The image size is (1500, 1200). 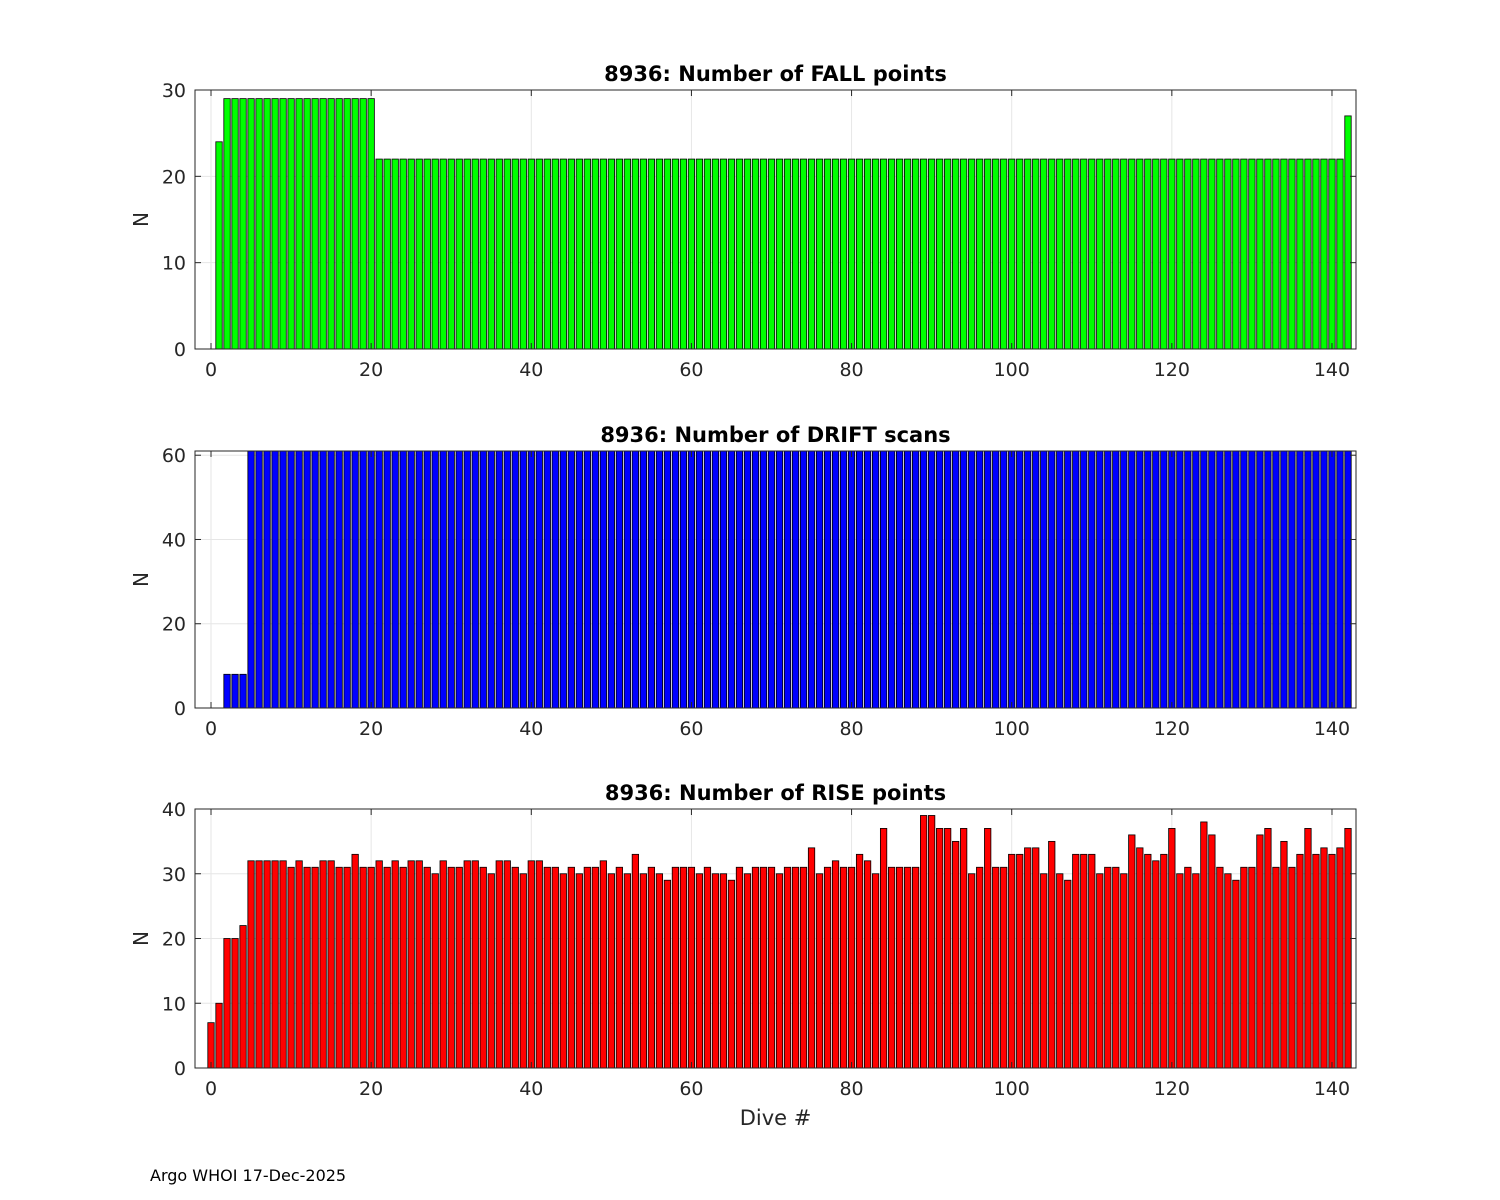 I want to click on x-tick-label: 40, so click(x=531, y=370).